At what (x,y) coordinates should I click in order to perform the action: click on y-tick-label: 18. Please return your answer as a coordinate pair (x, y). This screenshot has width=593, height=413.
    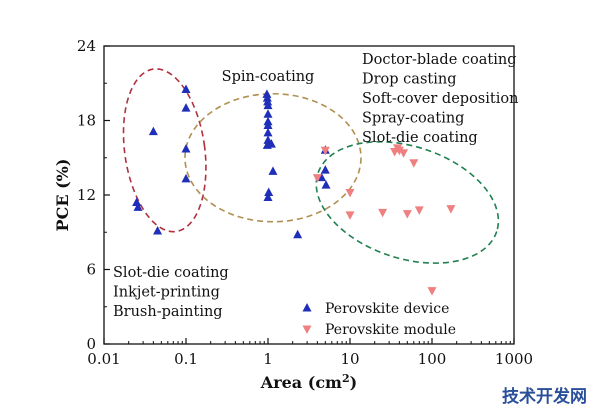
    Looking at the image, I should click on (86, 121).